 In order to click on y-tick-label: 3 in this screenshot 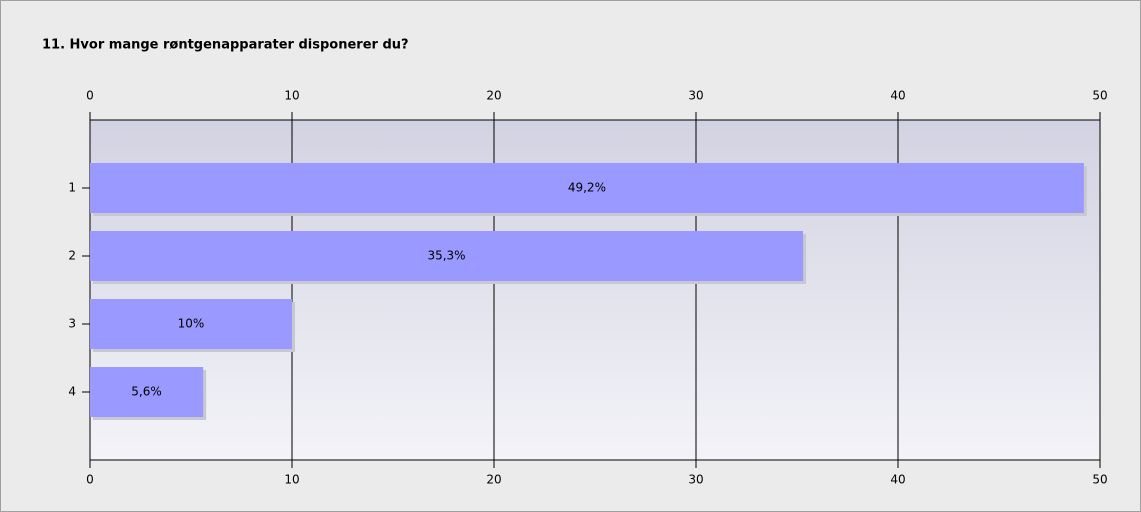, I will do `click(72, 324)`.